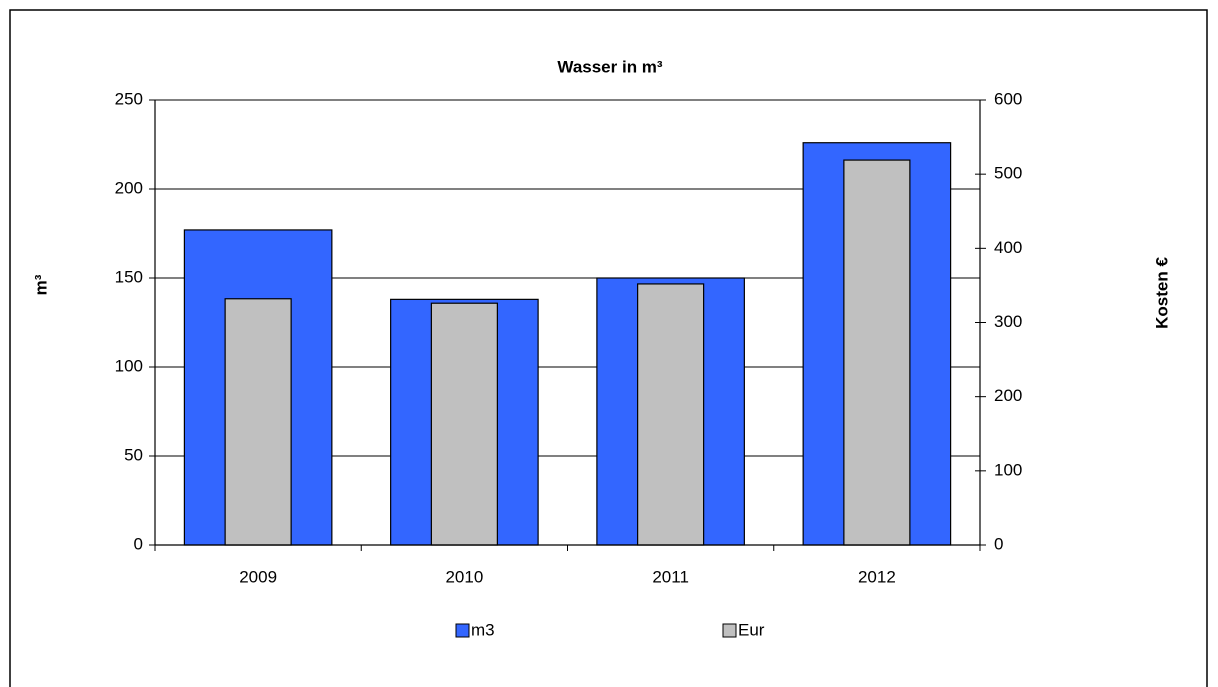 The width and height of the screenshot is (1218, 687). I want to click on x-tick-label: 2010, so click(464, 576).